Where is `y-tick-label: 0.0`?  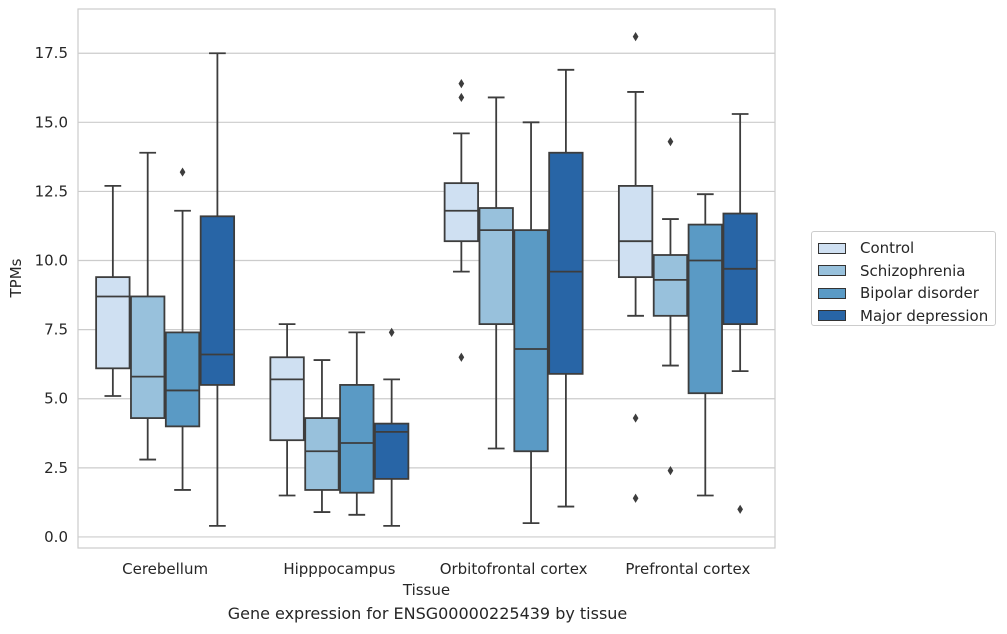 y-tick-label: 0.0 is located at coordinates (56, 537).